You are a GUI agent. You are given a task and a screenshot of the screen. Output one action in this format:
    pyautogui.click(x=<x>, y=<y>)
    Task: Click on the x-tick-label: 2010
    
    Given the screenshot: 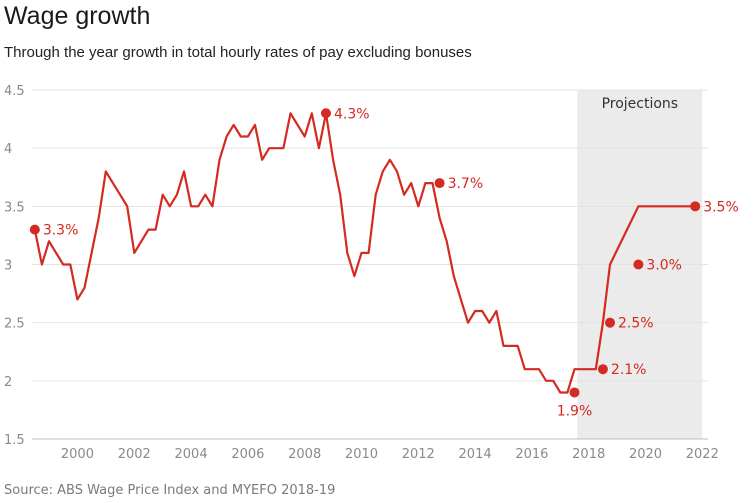 What is the action you would take?
    pyautogui.click(x=361, y=454)
    